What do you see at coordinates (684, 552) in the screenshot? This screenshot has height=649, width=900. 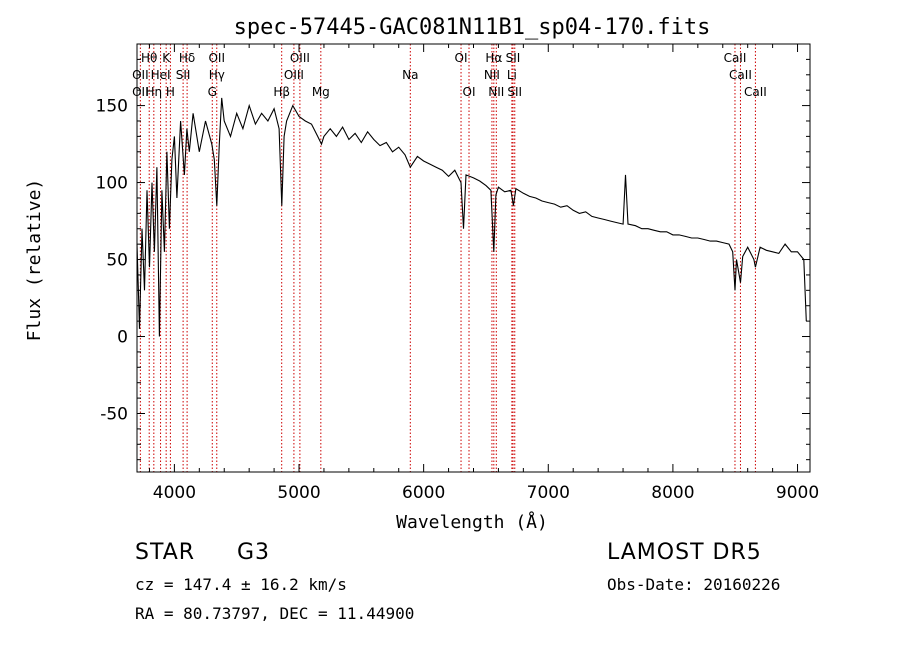 I see `survey-name: LAMOST DR5` at bounding box center [684, 552].